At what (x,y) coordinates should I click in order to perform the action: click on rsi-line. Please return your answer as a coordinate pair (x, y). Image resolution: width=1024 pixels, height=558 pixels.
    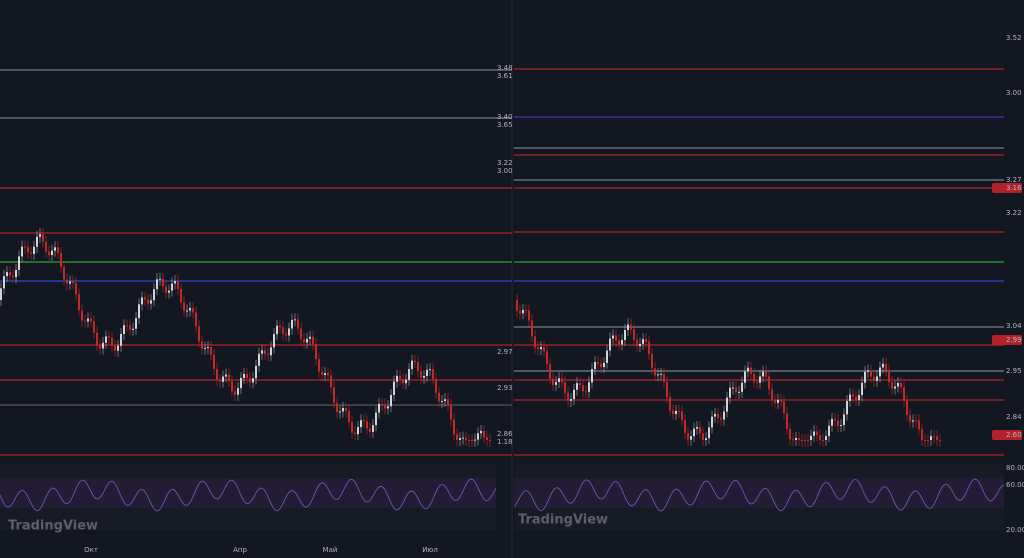
    Looking at the image, I should click on (248, 495).